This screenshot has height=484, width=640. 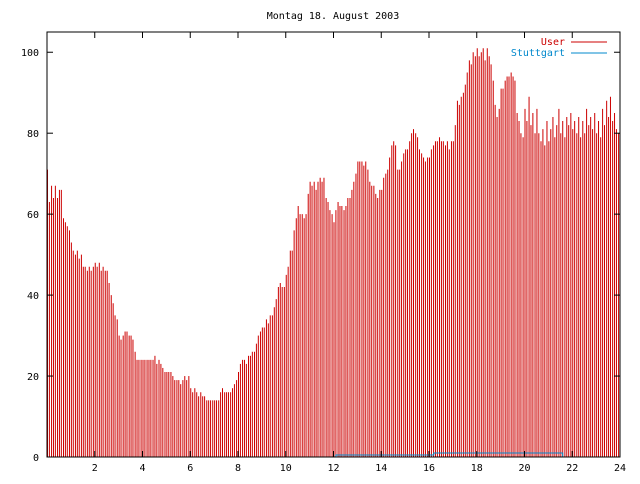 What do you see at coordinates (429, 468) in the screenshot?
I see `x-tick-label: 16` at bounding box center [429, 468].